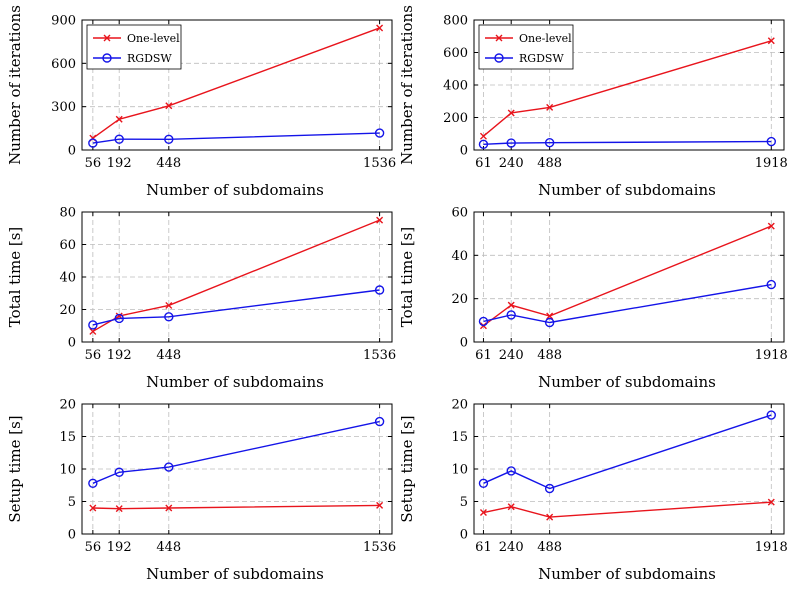 The image size is (793, 591). Describe the element at coordinates (63, 107) in the screenshot. I see `y-tick-label: 300` at that location.